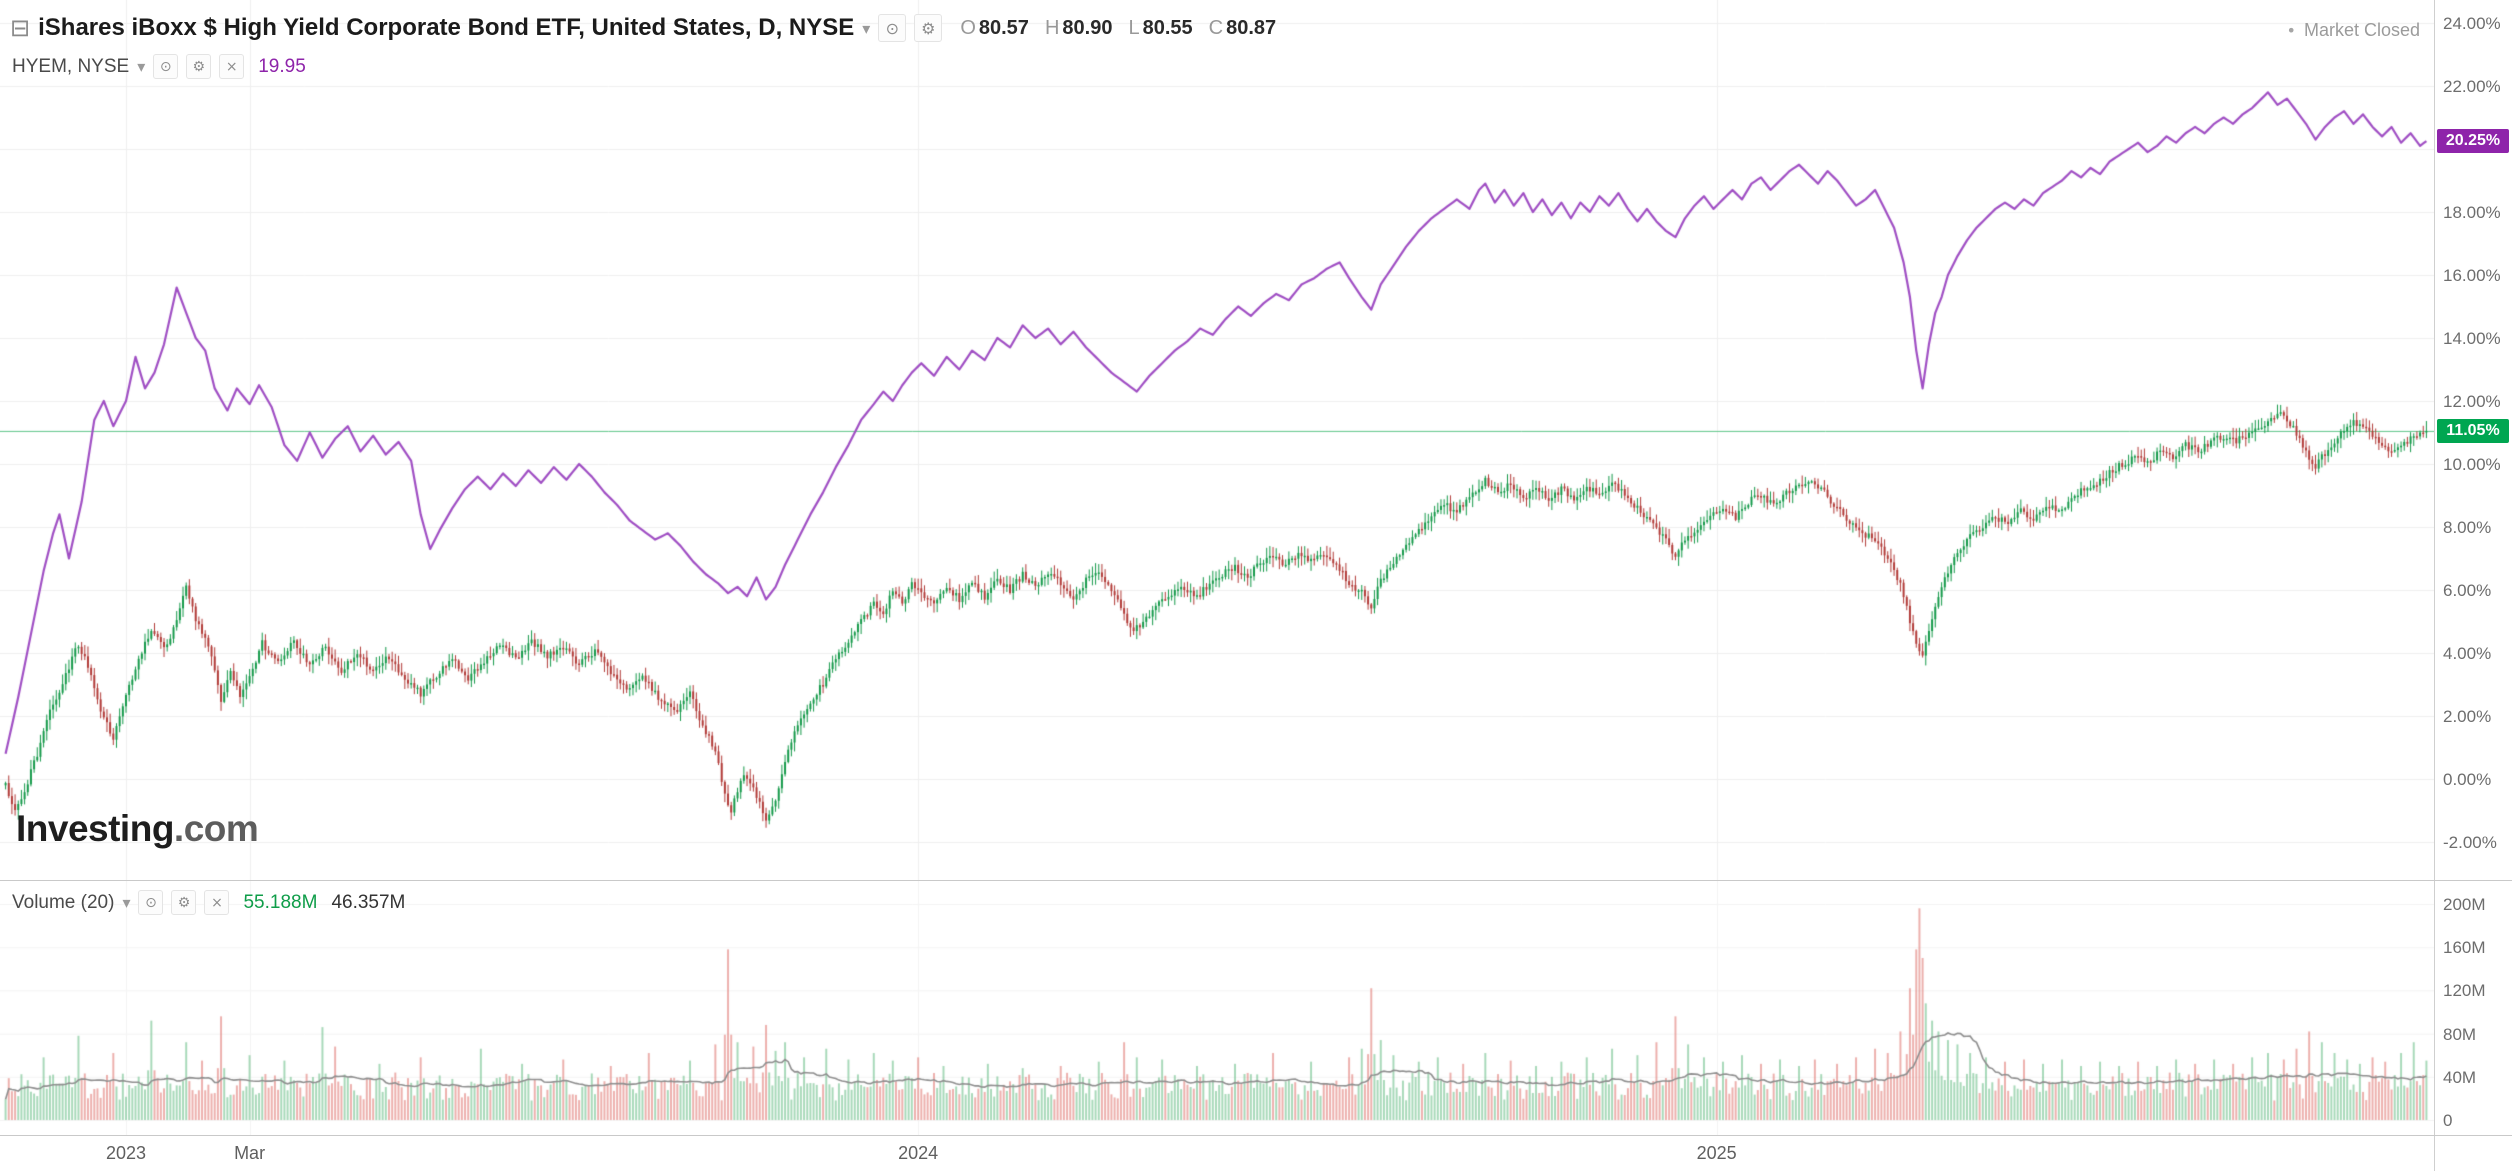 The image size is (2512, 1171). Describe the element at coordinates (2448, 1120) in the screenshot. I see `volume-tick: 0` at that location.